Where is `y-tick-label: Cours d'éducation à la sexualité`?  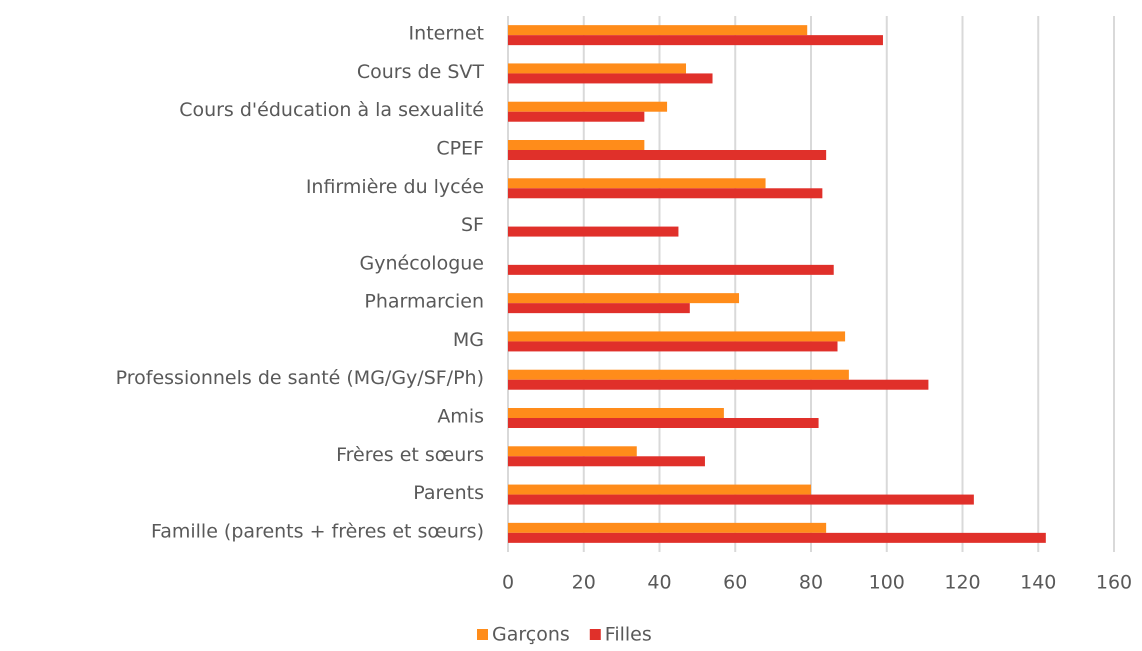 y-tick-label: Cours d'éducation à la sexualité is located at coordinates (331, 110).